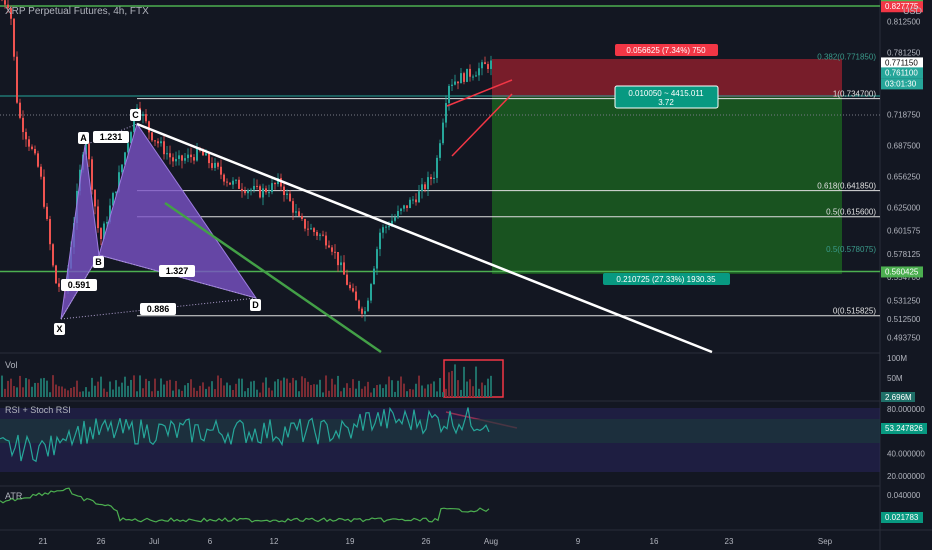  What do you see at coordinates (906, 476) in the screenshot?
I see `rsi-tick: 20.000000` at bounding box center [906, 476].